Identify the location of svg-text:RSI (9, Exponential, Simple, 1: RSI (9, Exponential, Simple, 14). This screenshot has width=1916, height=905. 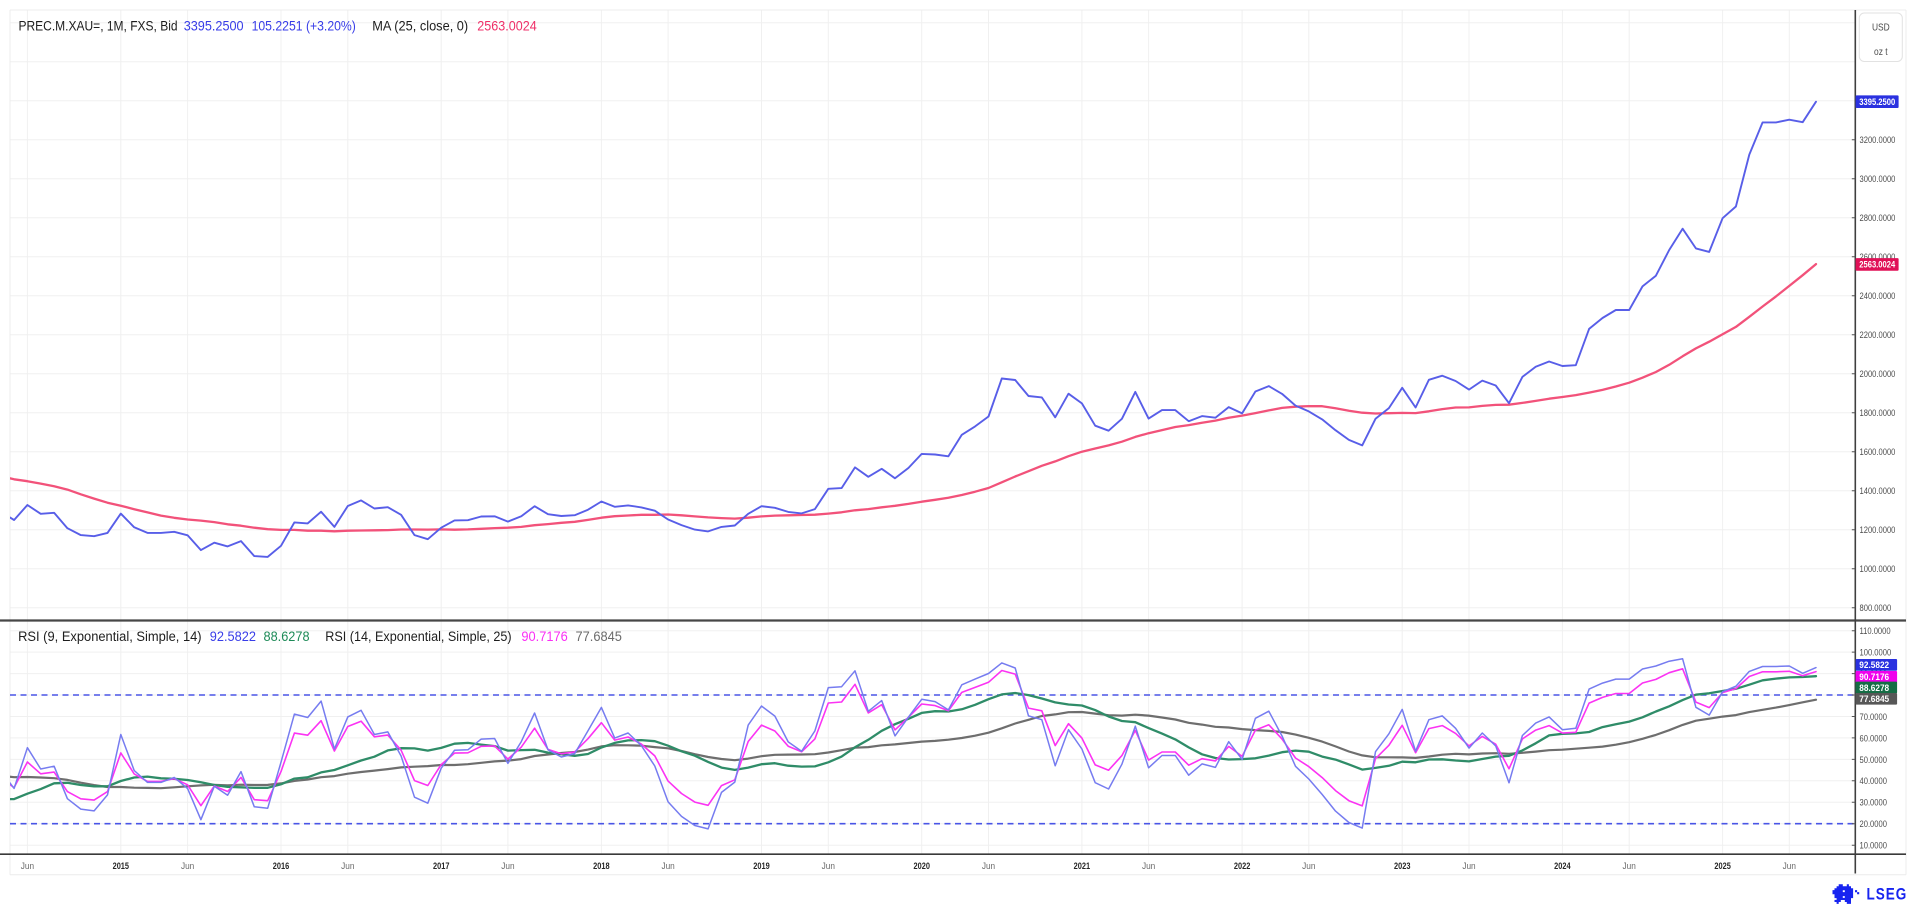
(110, 636).